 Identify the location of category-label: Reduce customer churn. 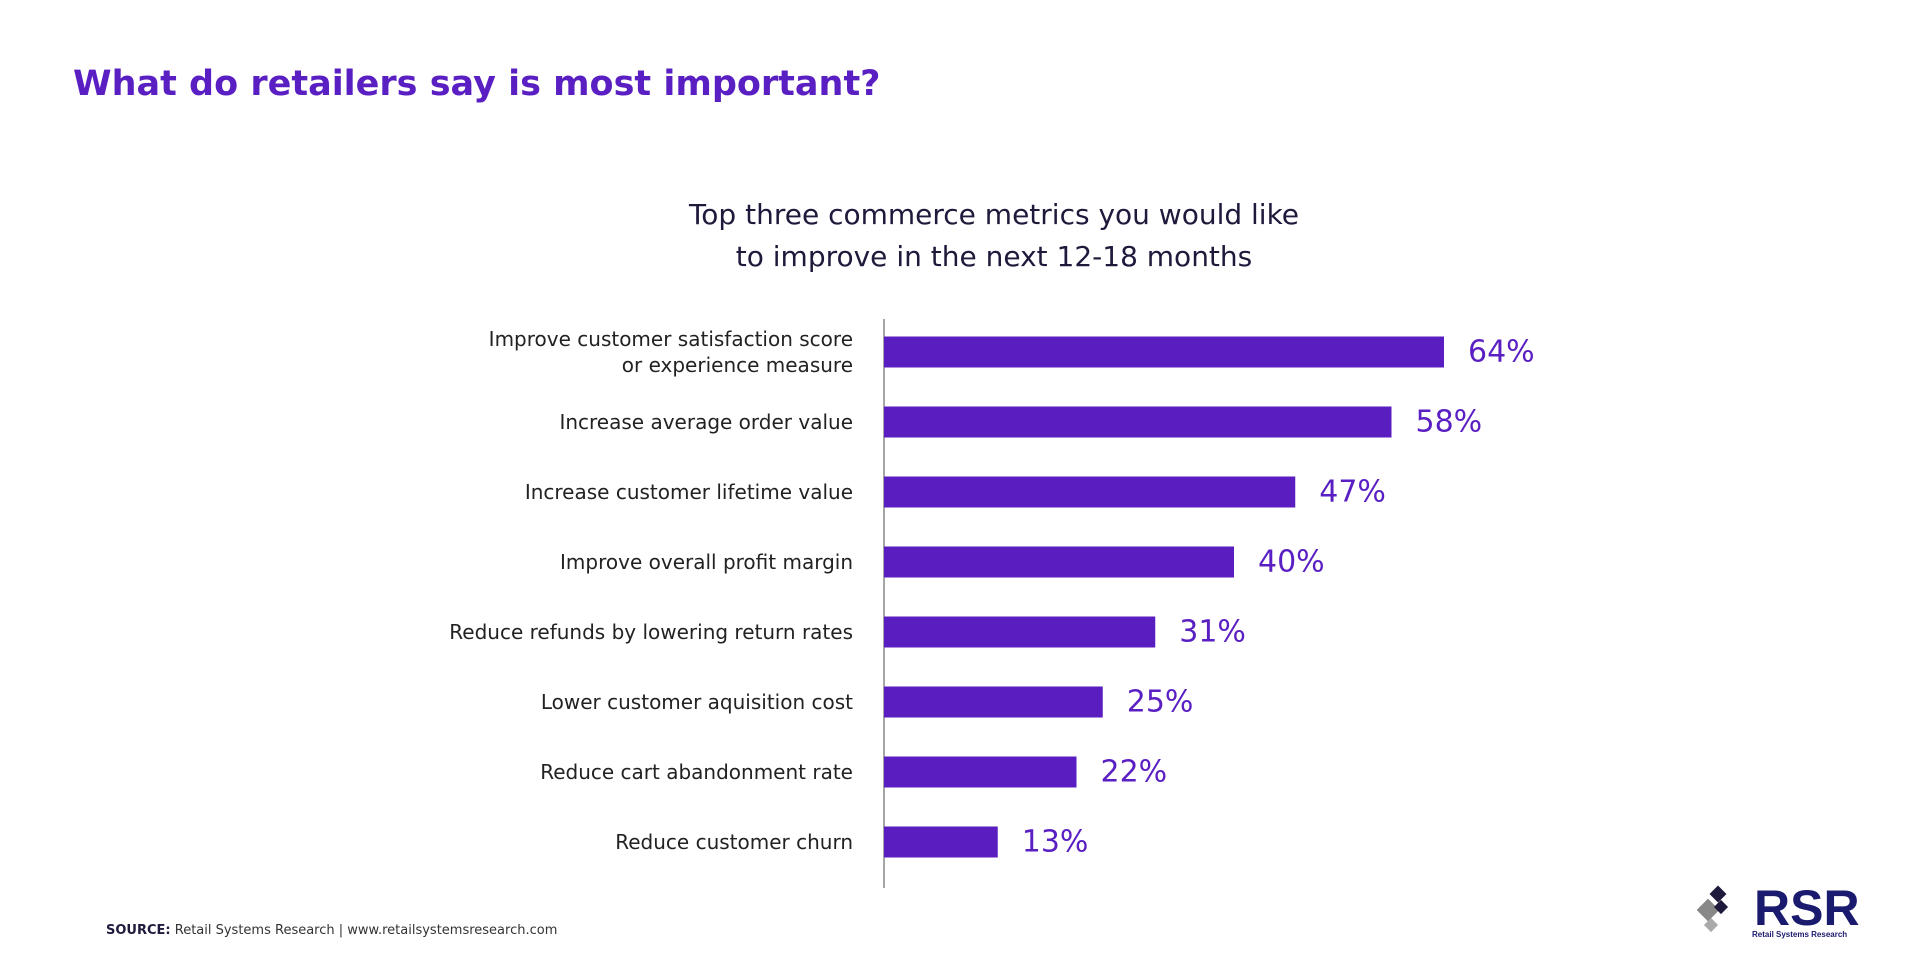
(734, 842).